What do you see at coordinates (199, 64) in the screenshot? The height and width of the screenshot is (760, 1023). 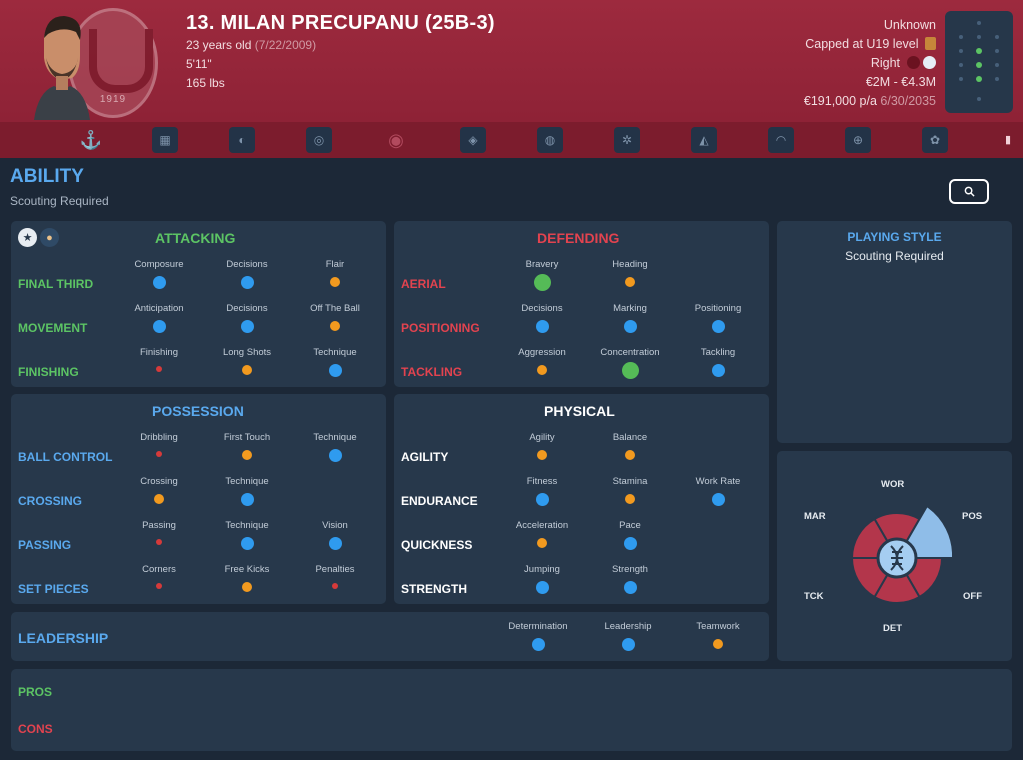 I see `player-height: 5'11"` at bounding box center [199, 64].